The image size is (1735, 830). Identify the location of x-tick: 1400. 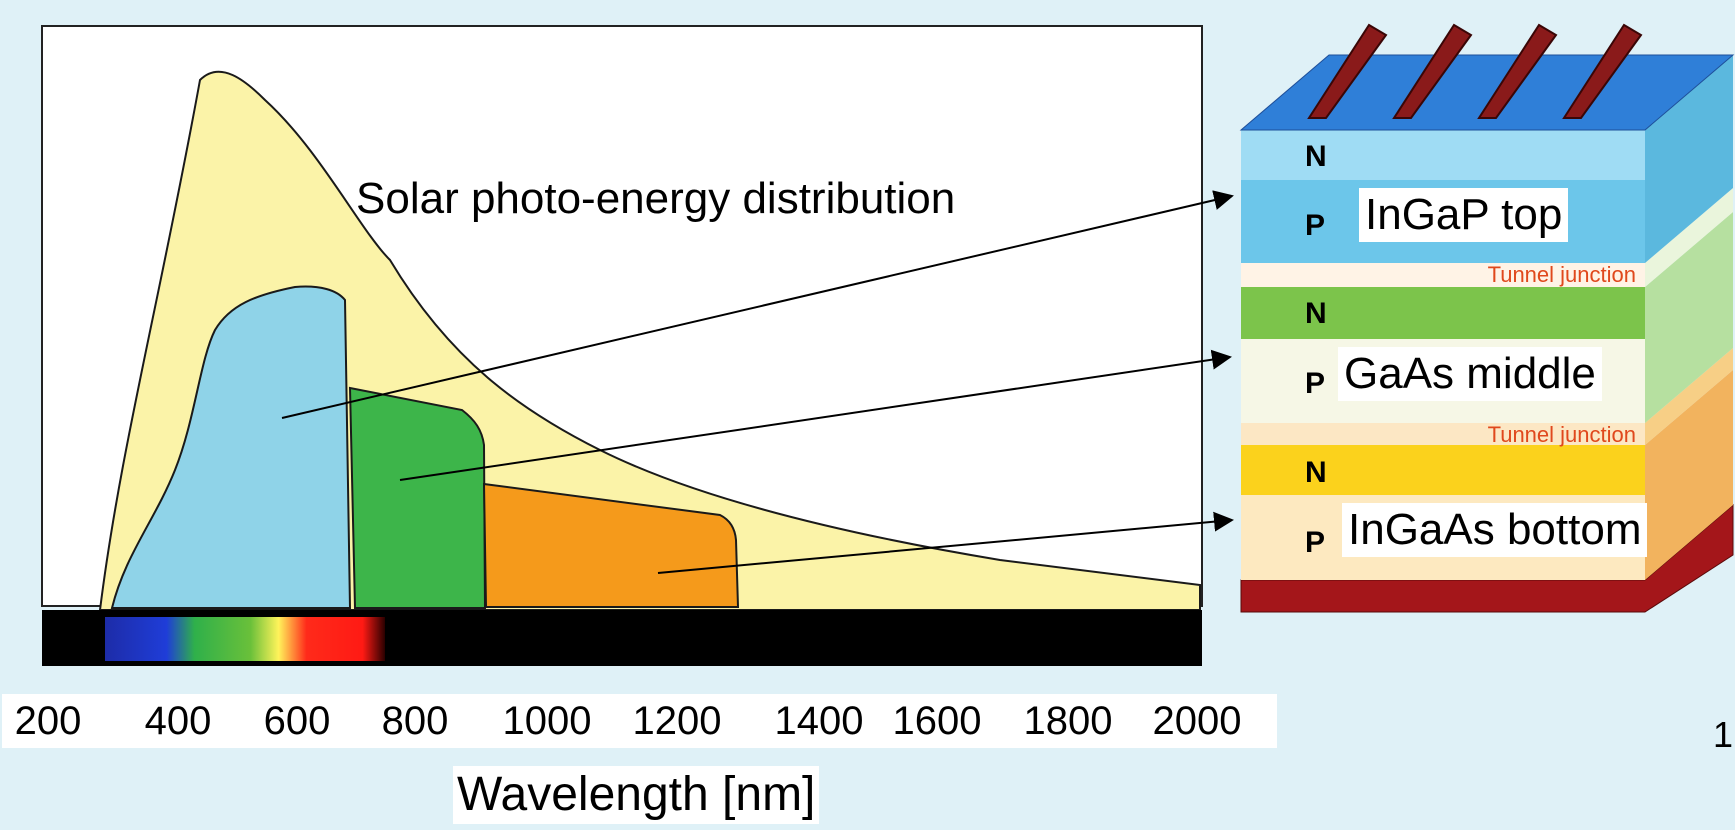
(819, 721).